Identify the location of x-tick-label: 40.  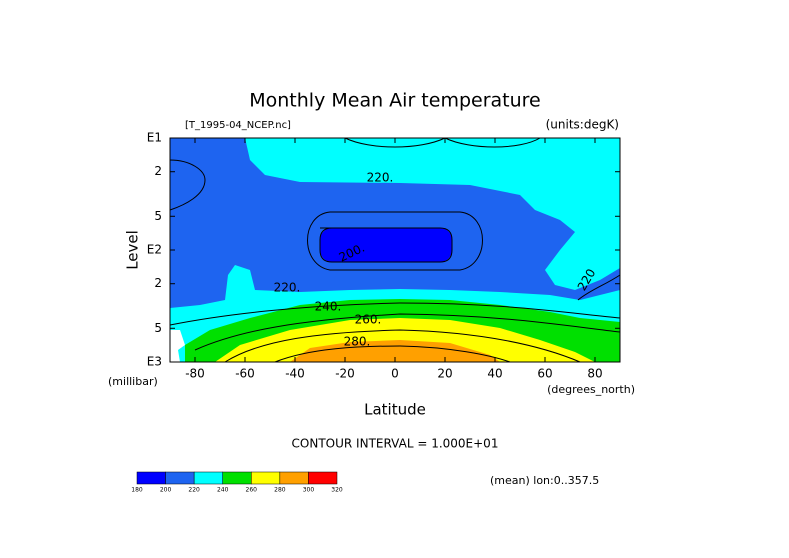
(494, 374).